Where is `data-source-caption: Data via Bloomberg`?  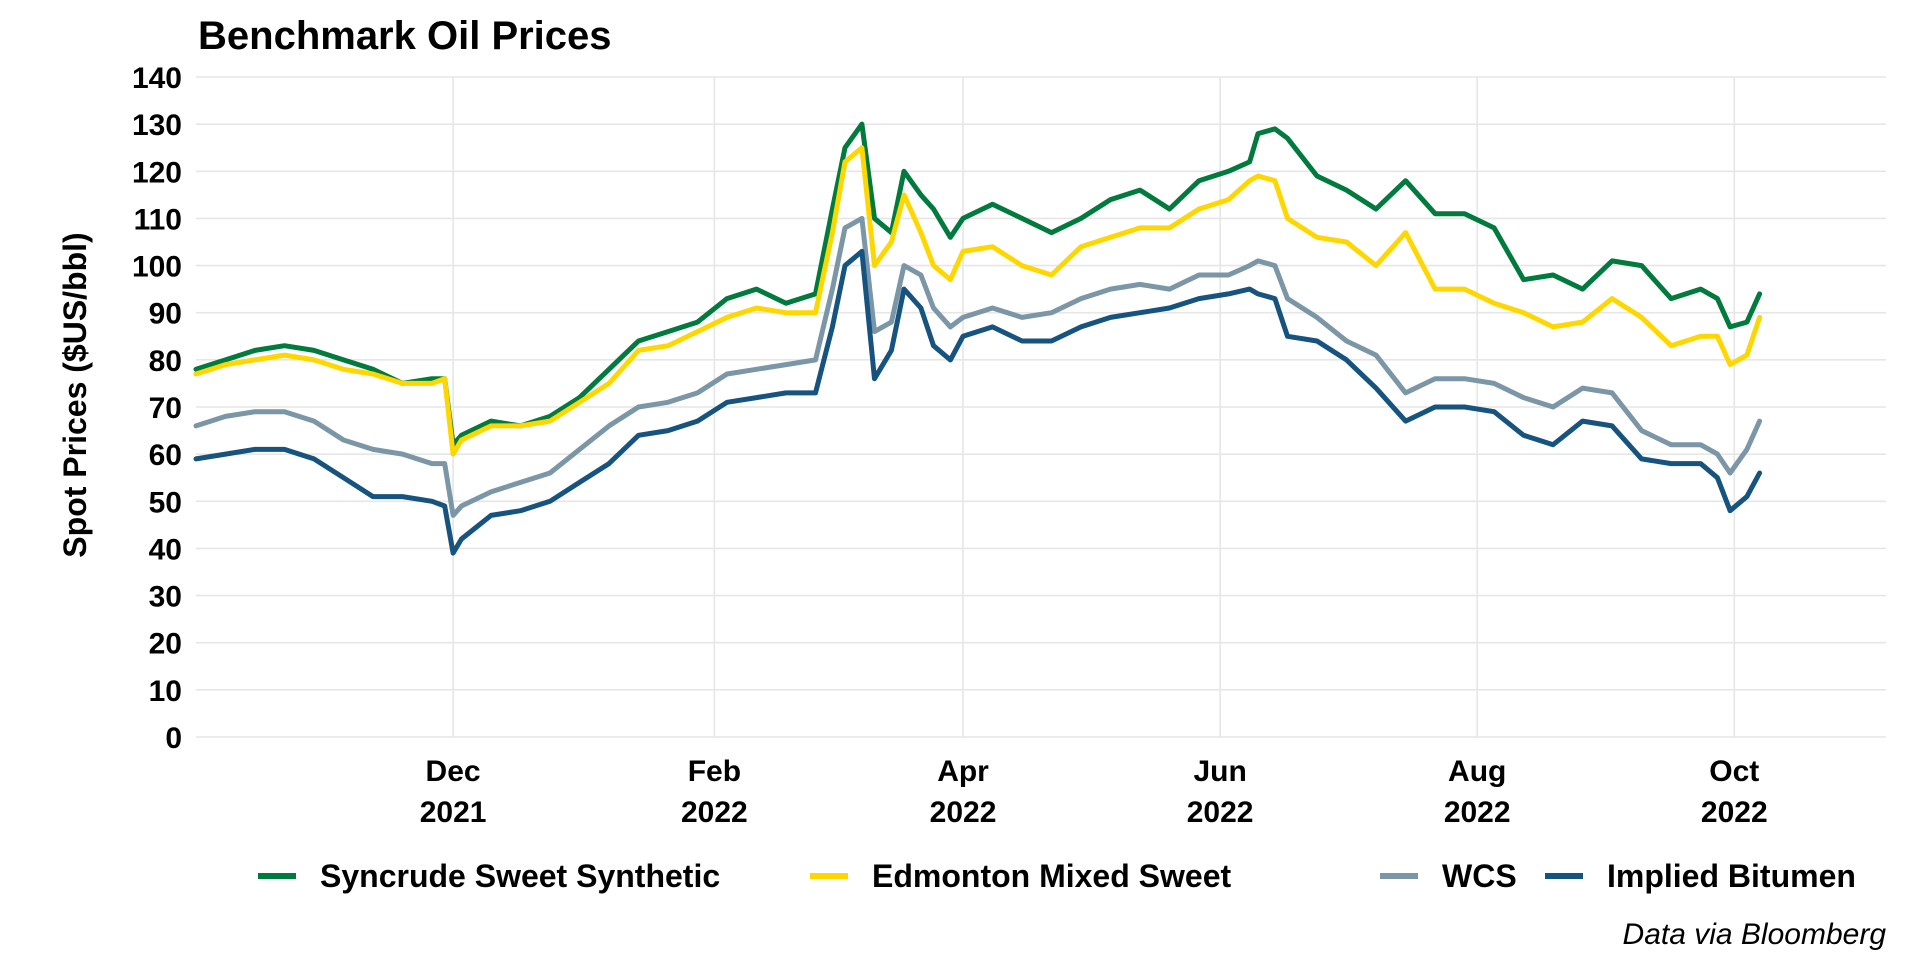 data-source-caption: Data via Bloomberg is located at coordinates (1755, 934).